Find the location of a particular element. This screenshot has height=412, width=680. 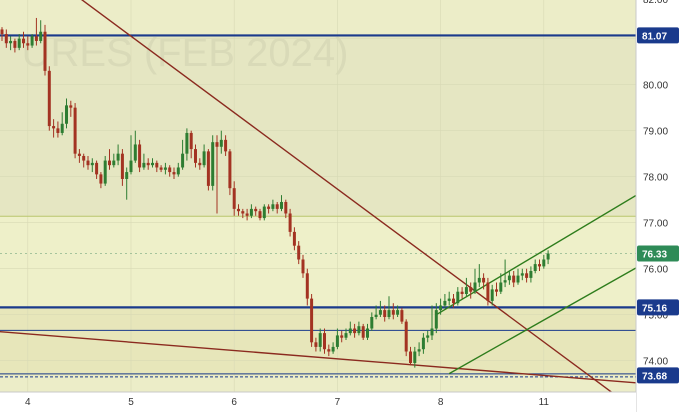

price-tick-label: 80.00 is located at coordinates (655, 86).